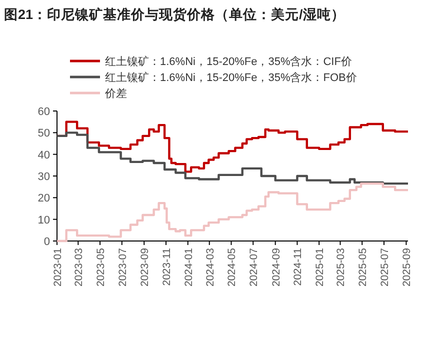  I want to click on legend-label: 红土镍矿：1.6%Ni，15-20%Fe，35%含水：FOB价, so click(231, 77).